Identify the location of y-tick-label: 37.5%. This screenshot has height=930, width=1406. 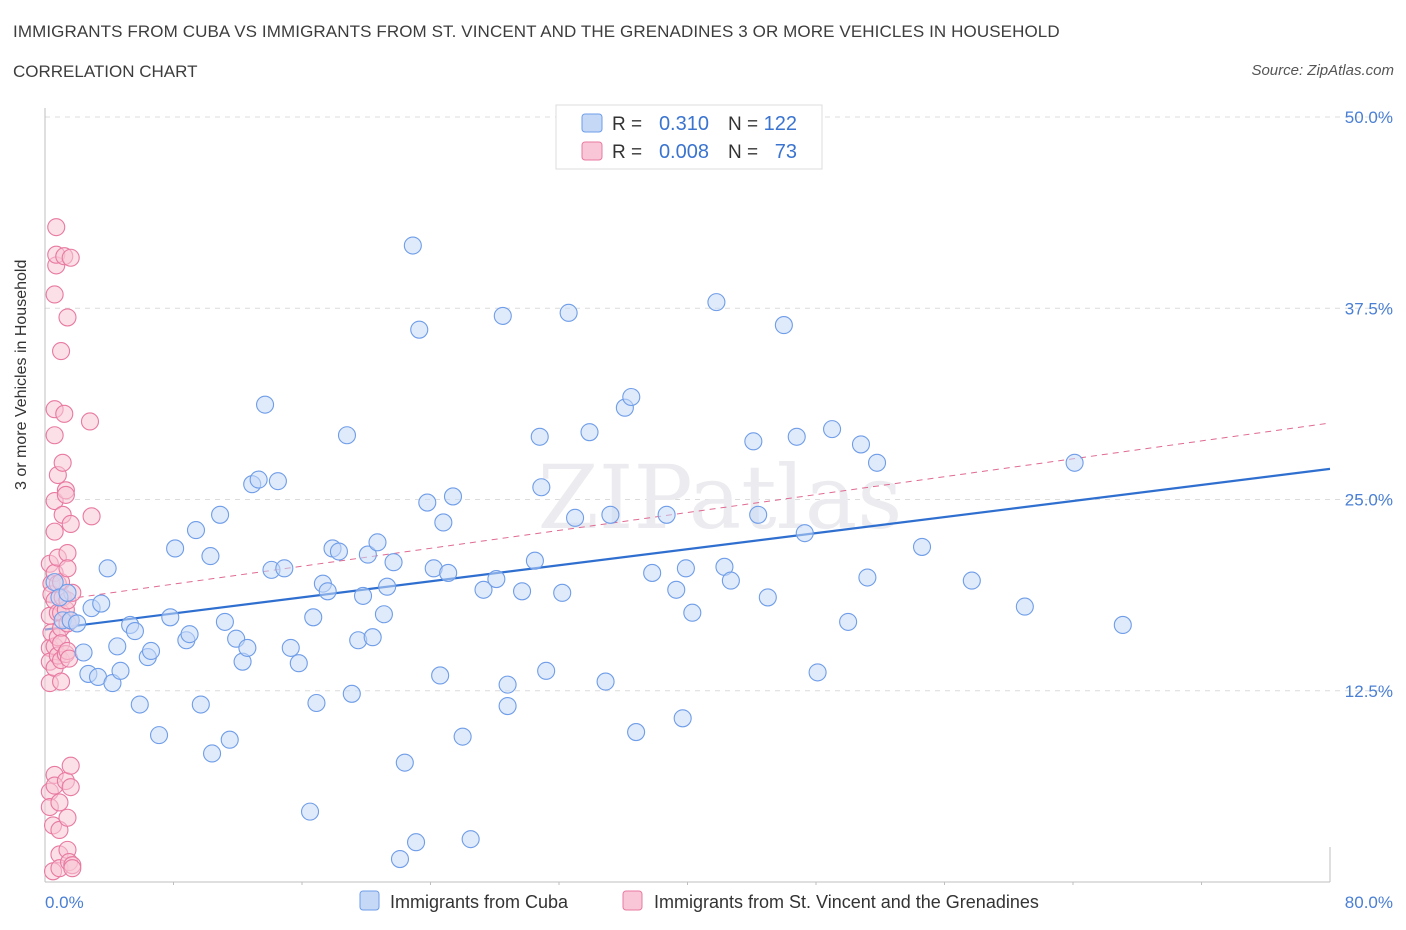
(1369, 308).